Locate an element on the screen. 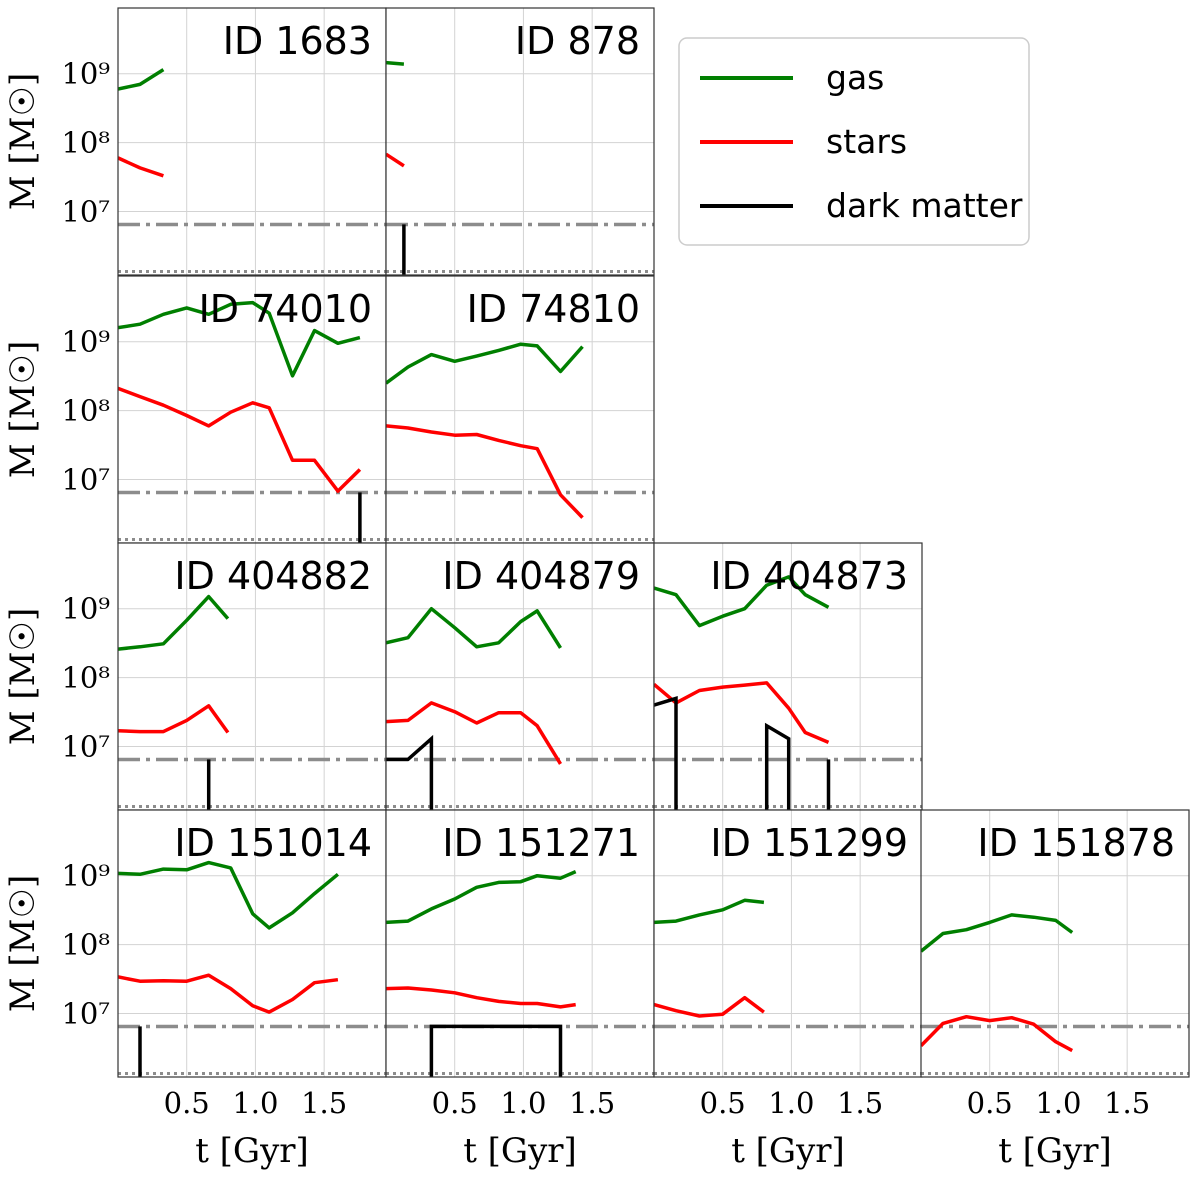  panel: ID 404879 is located at coordinates (520, 676).